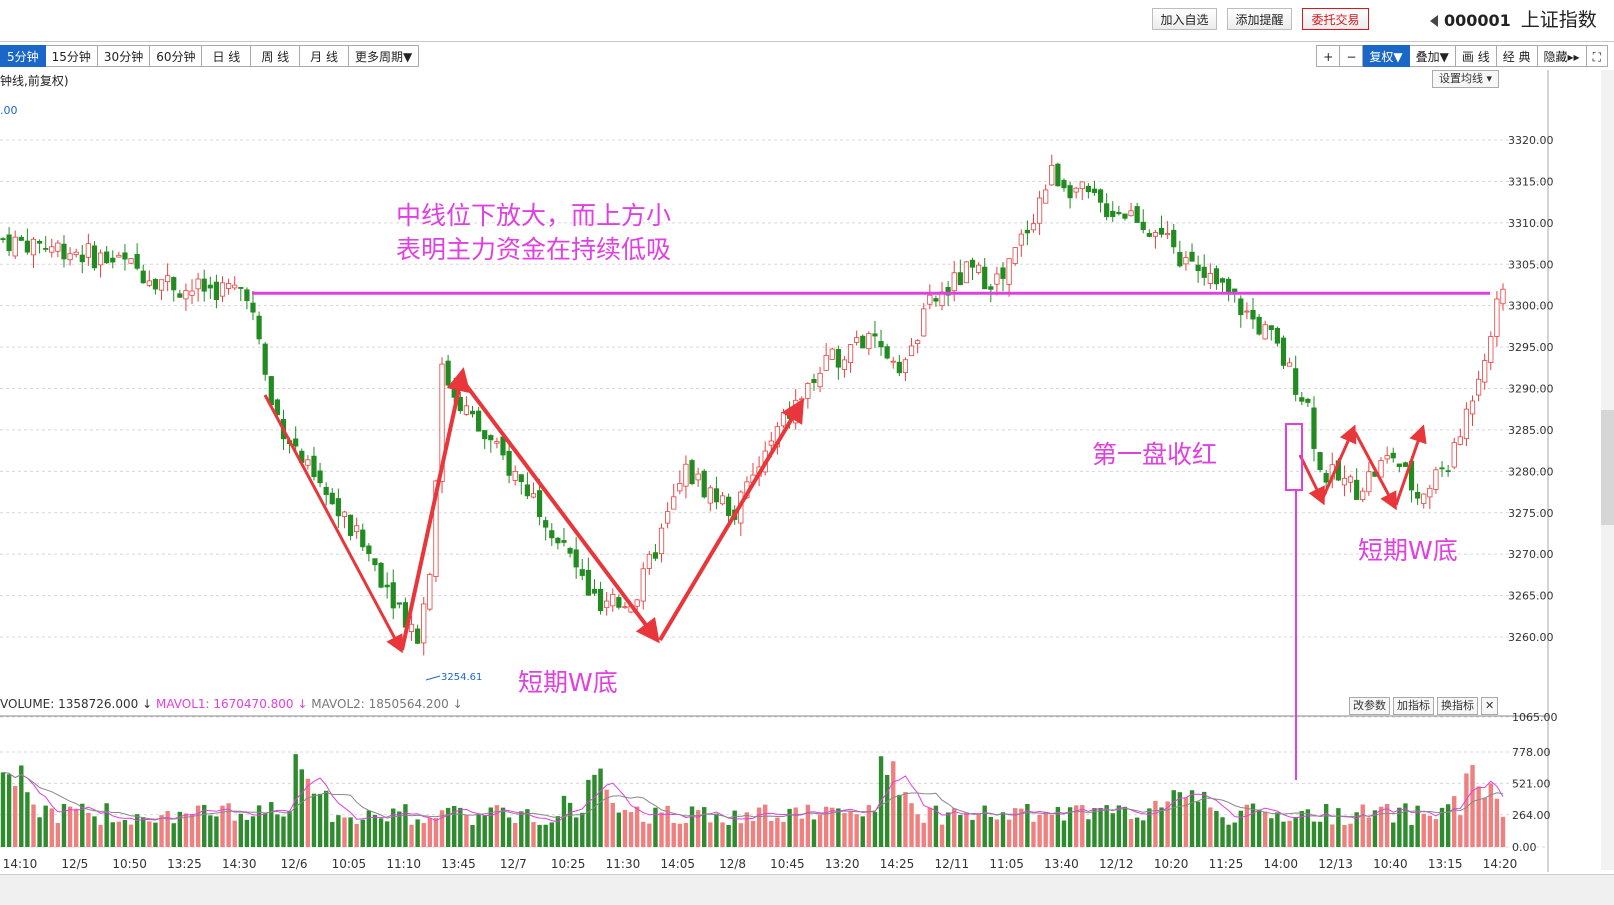 Image resolution: width=1614 pixels, height=905 pixels. Describe the element at coordinates (1184, 19) in the screenshot. I see `add-watchlist-button: 加入自选` at that location.